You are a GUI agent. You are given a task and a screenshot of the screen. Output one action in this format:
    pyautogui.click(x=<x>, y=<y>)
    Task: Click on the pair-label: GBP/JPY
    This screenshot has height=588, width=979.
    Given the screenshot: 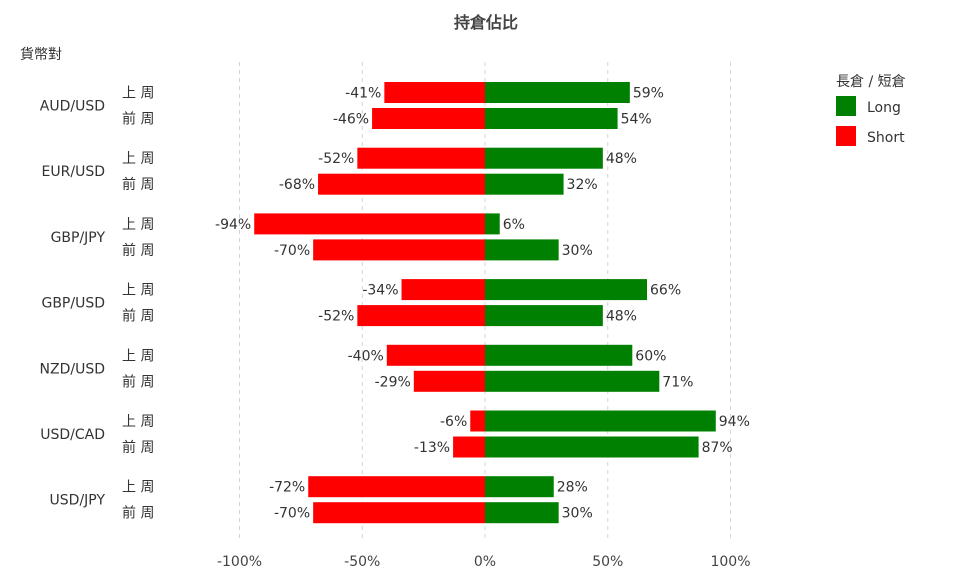 What is the action you would take?
    pyautogui.click(x=78, y=238)
    